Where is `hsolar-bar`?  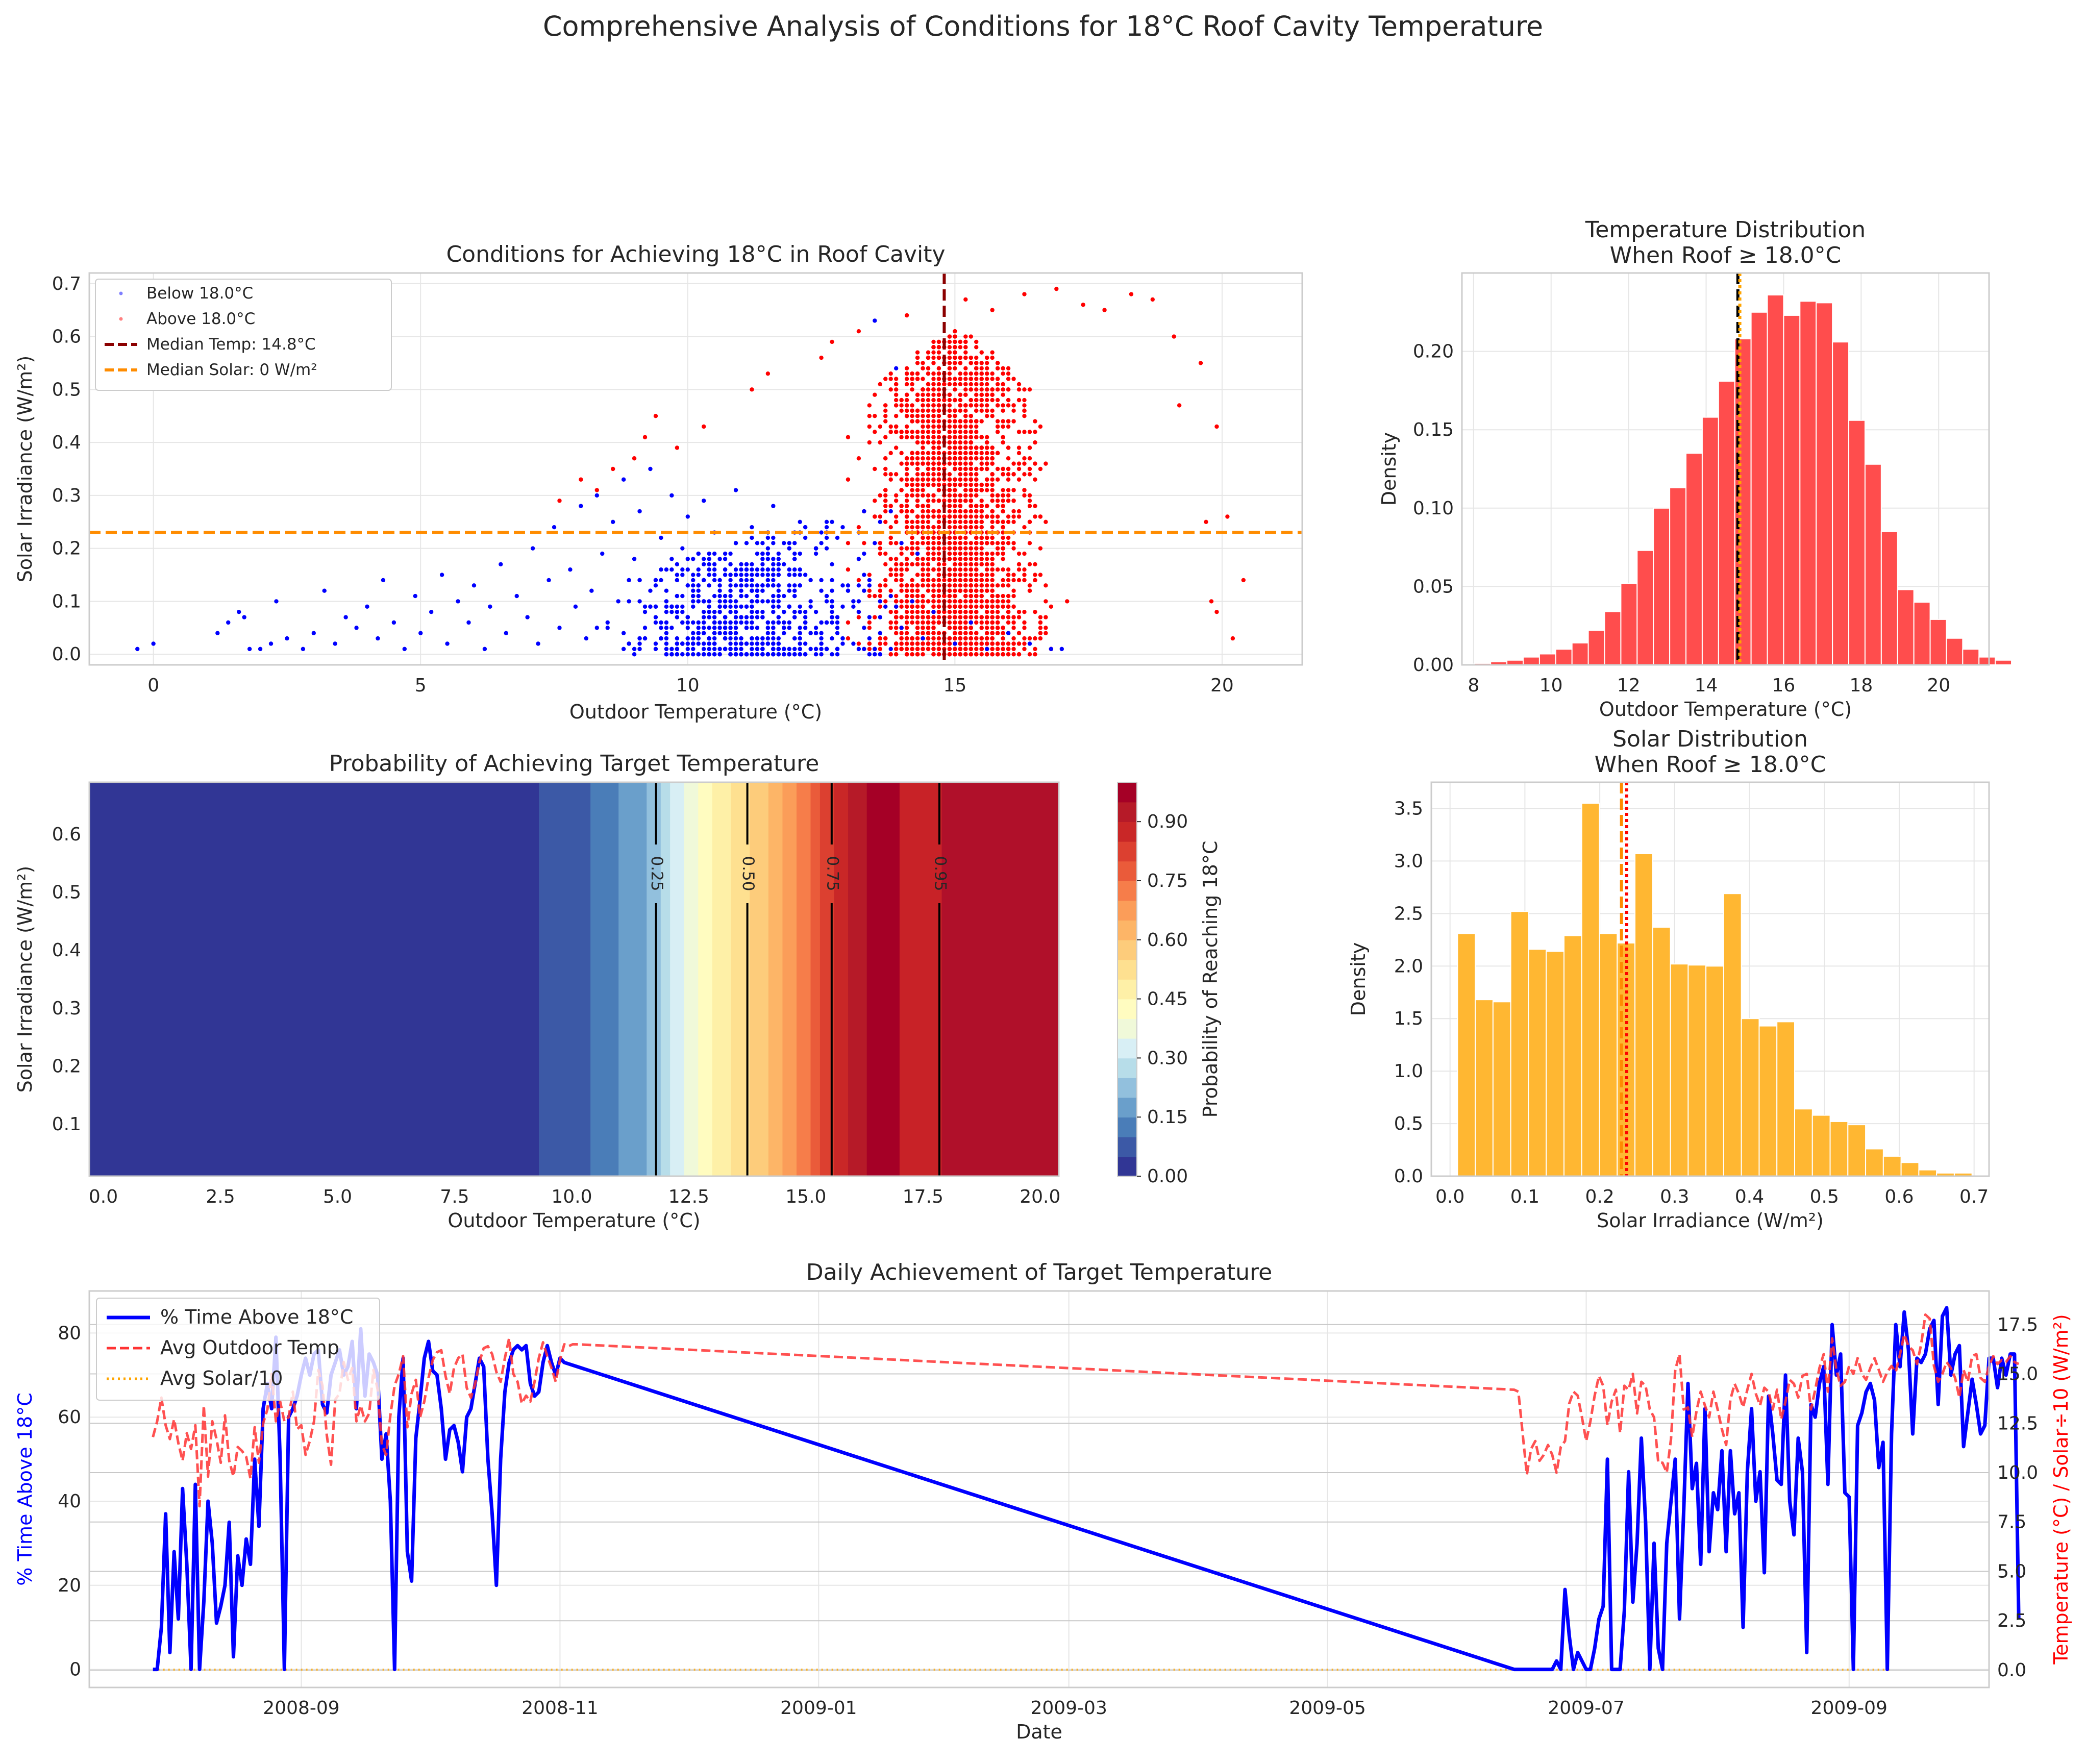
hsolar-bar is located at coordinates (1644, 1015).